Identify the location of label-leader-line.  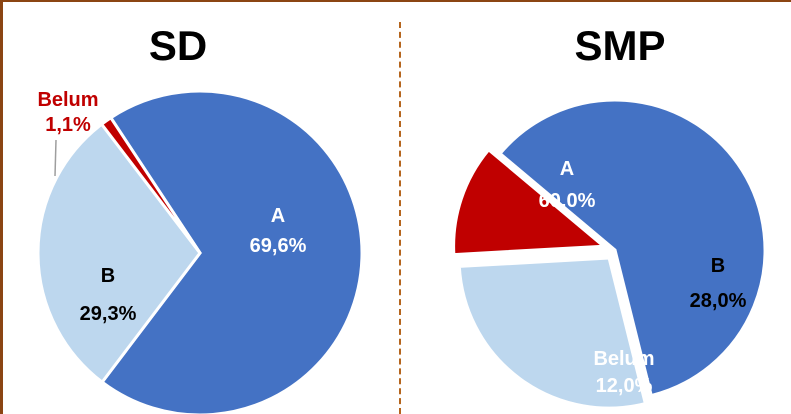
(55, 158).